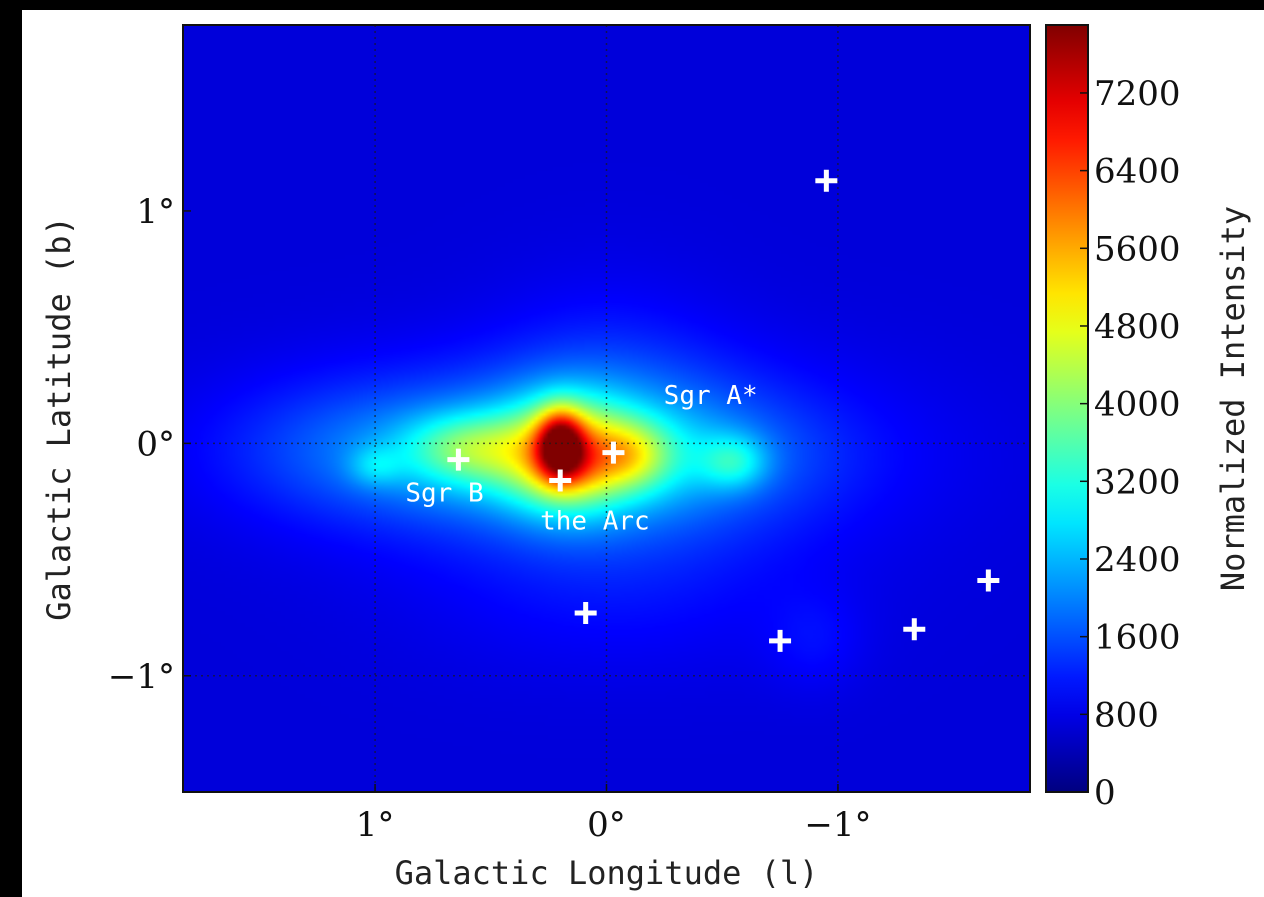  I want to click on colorbar-tick-label: 7200, so click(1137, 94).